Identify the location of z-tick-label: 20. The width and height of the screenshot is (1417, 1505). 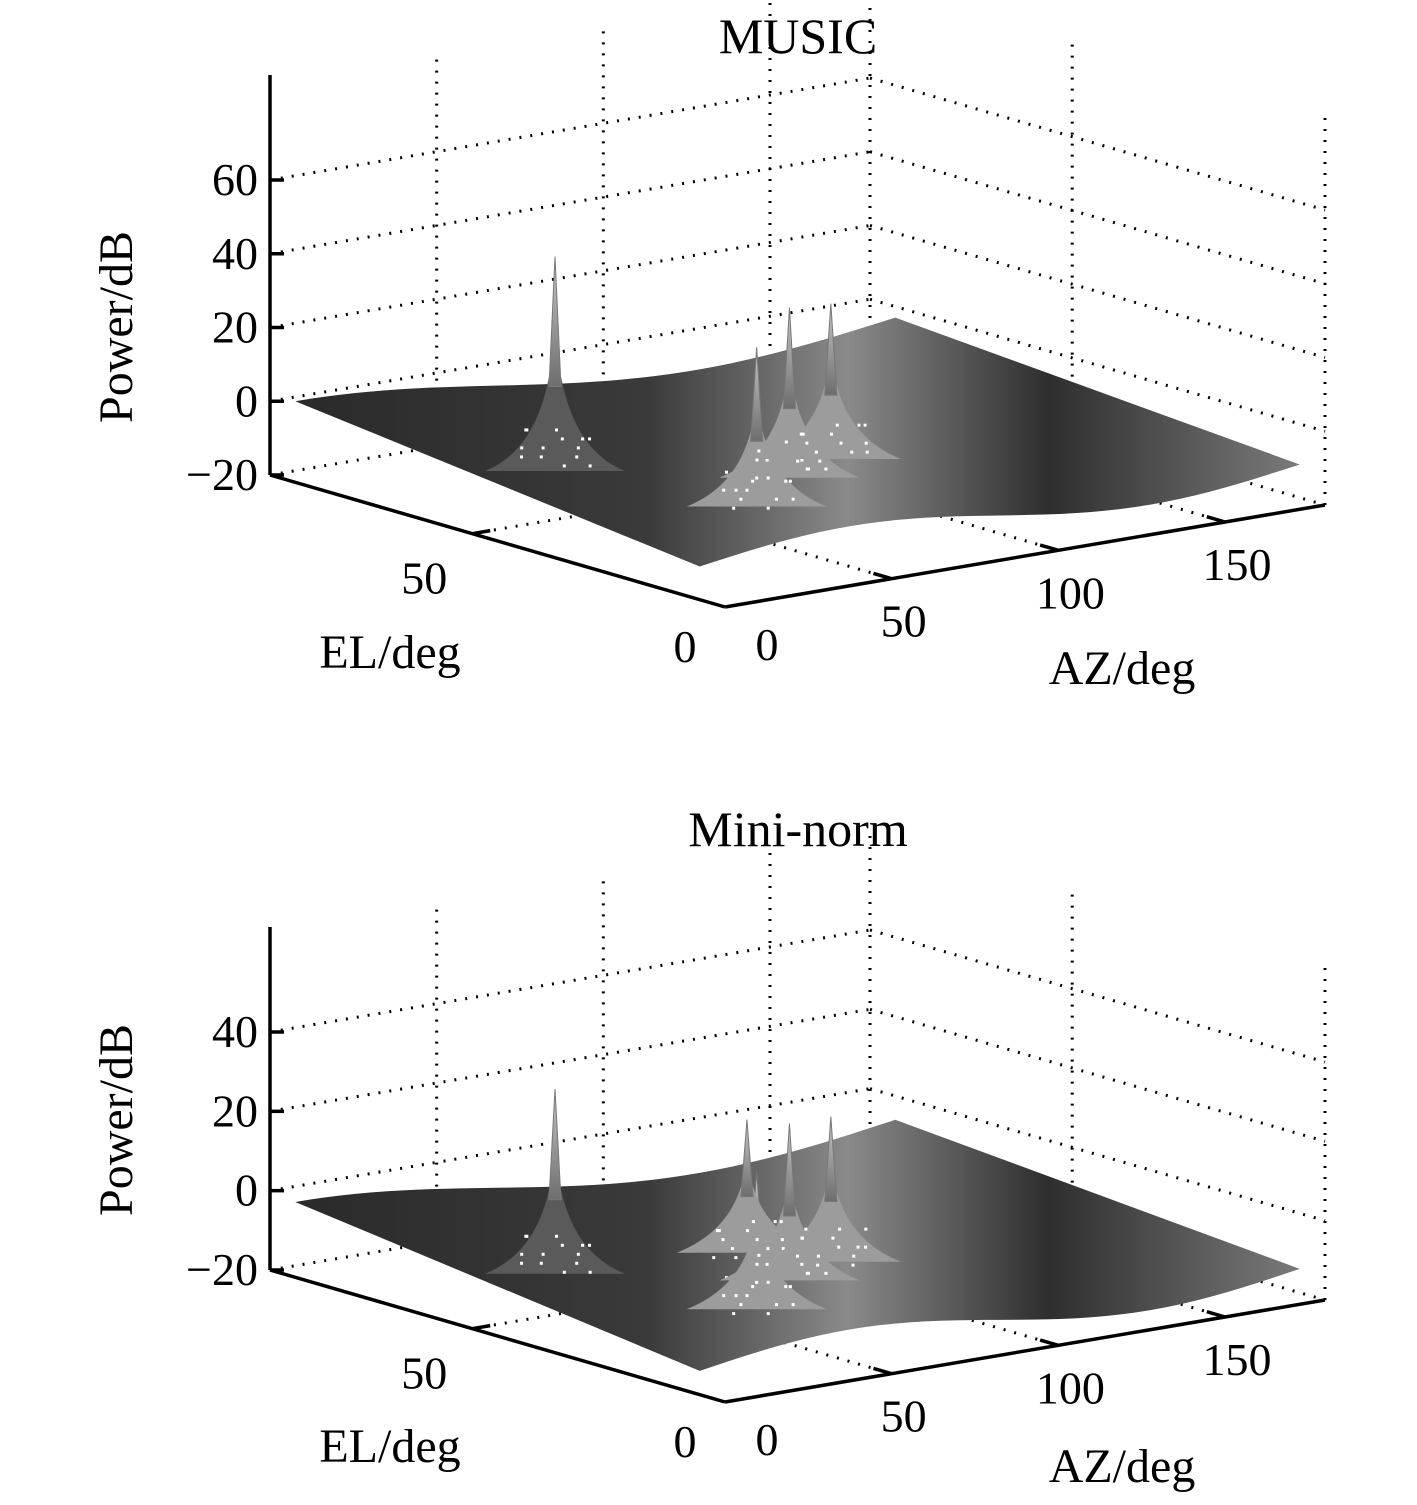
(235, 1110).